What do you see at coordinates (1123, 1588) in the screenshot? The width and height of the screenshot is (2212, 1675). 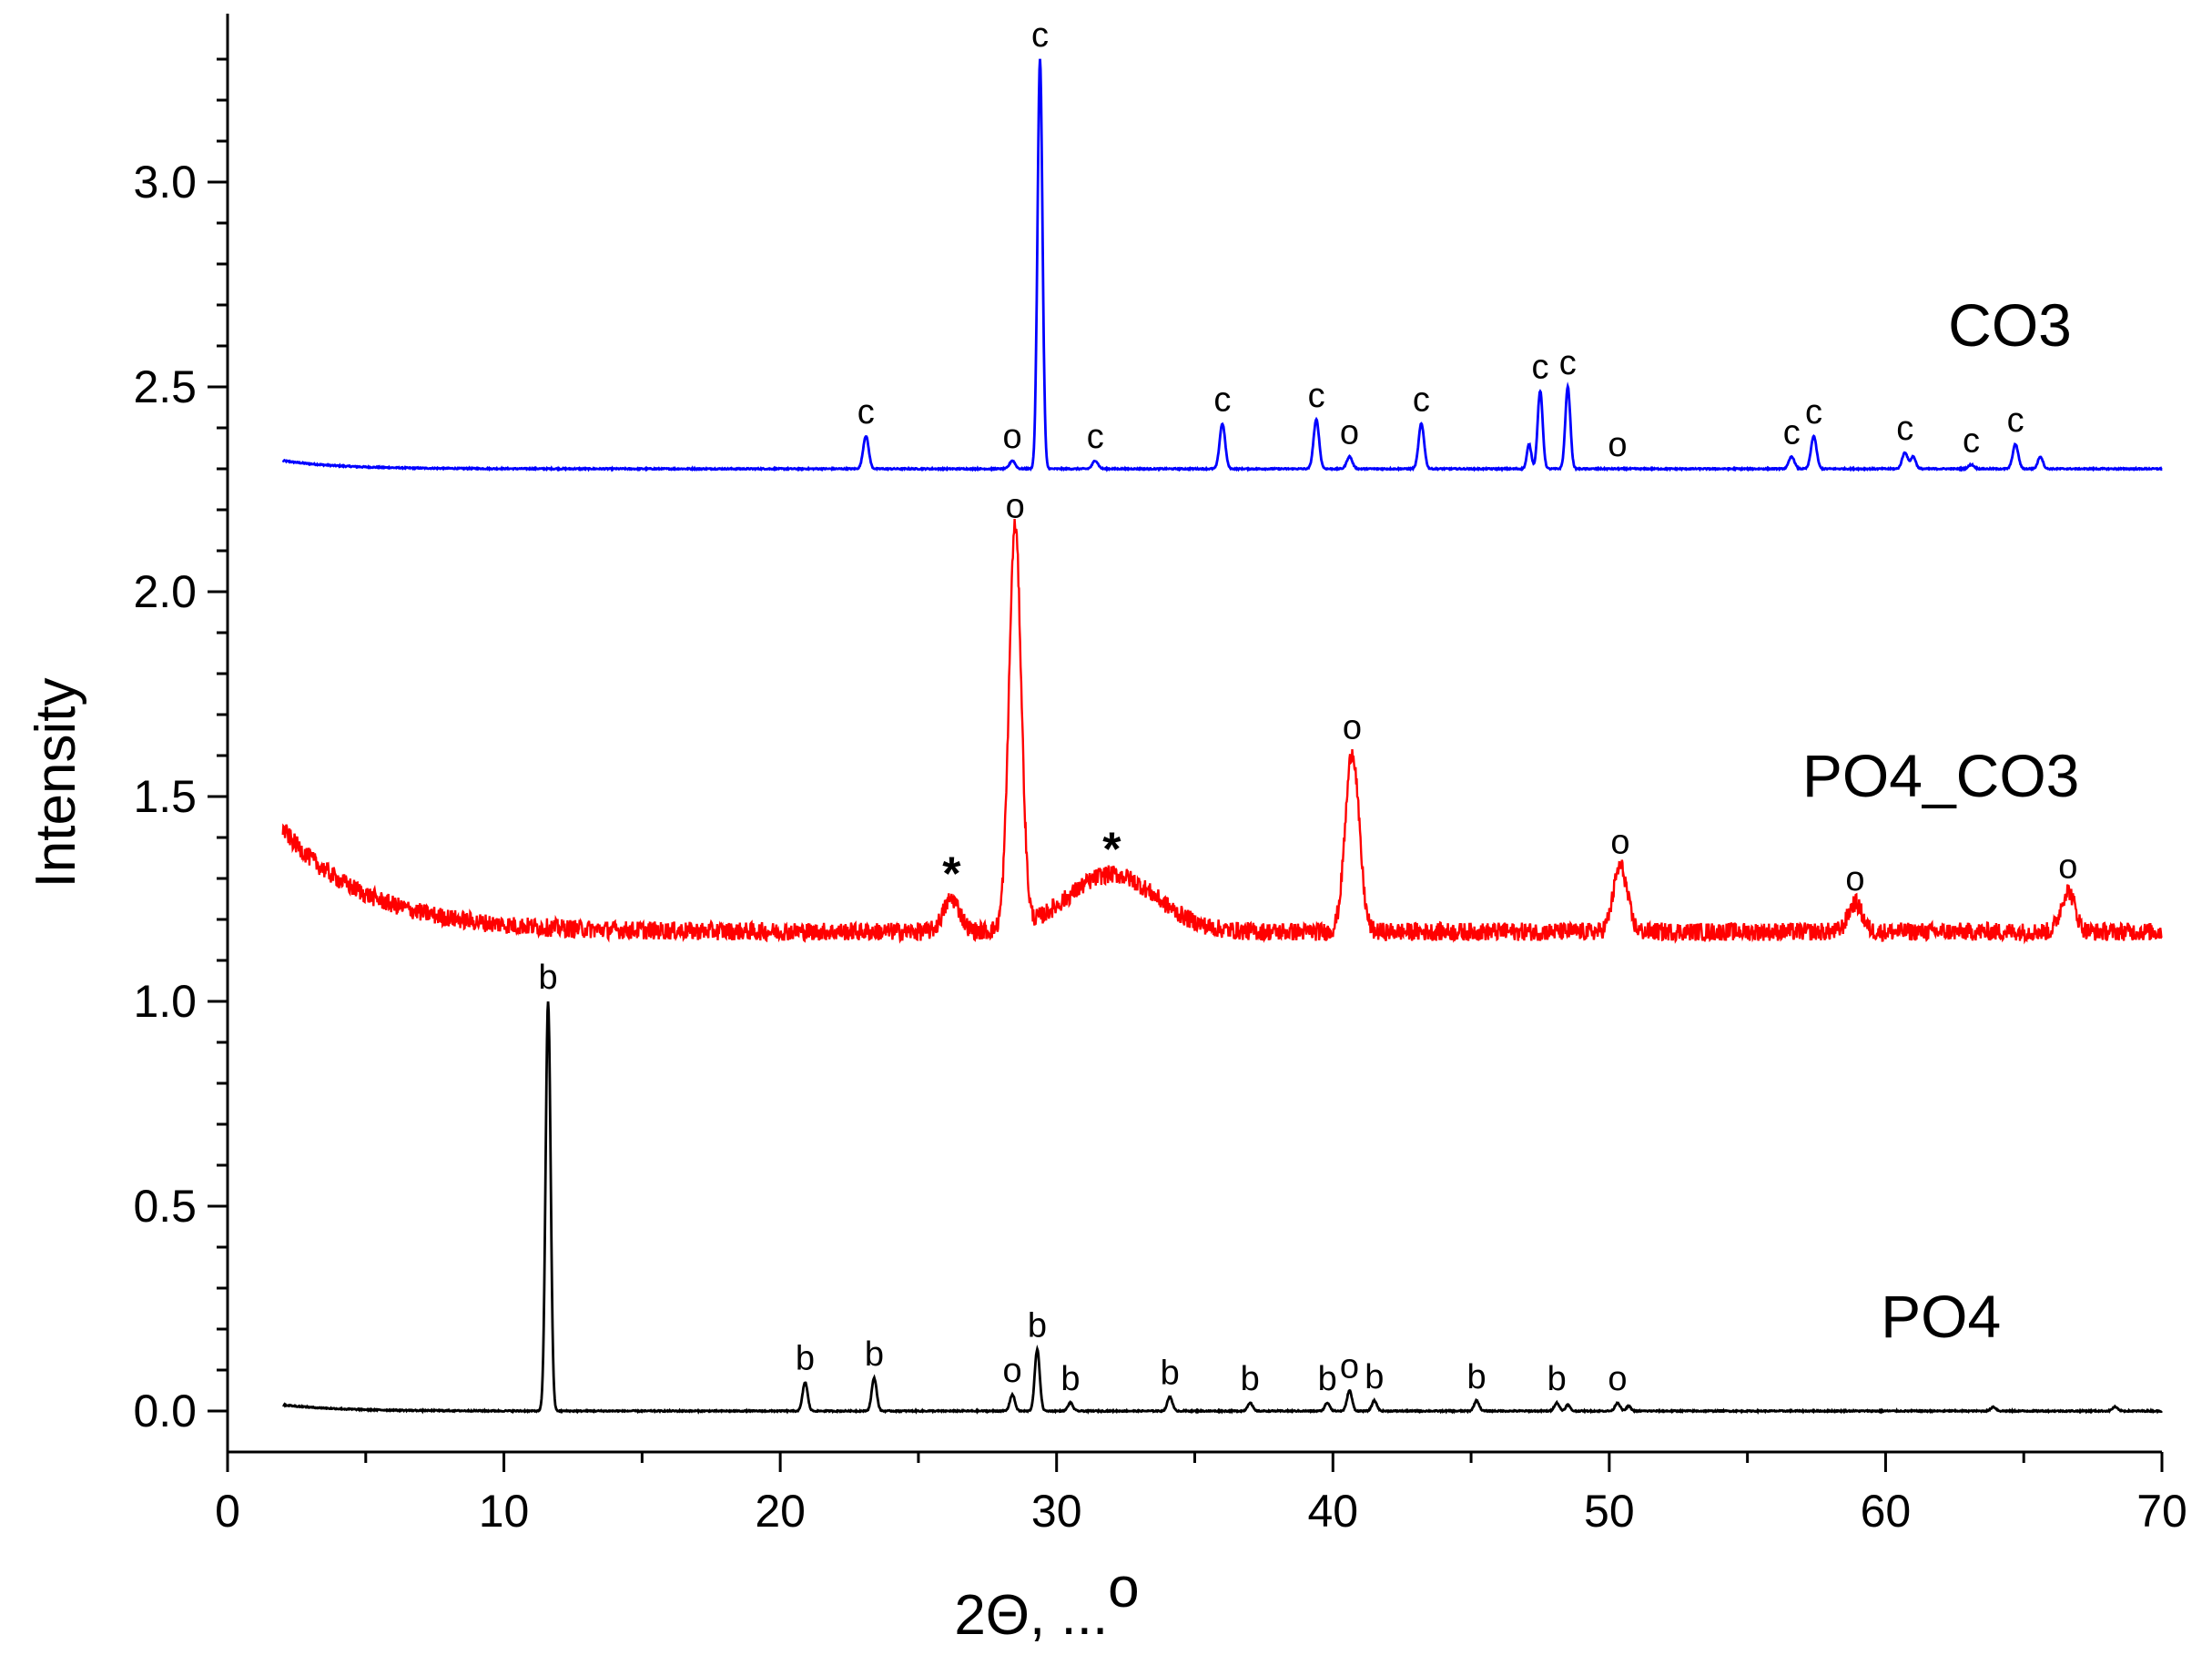 I see `x-axis-title-degree: o` at bounding box center [1123, 1588].